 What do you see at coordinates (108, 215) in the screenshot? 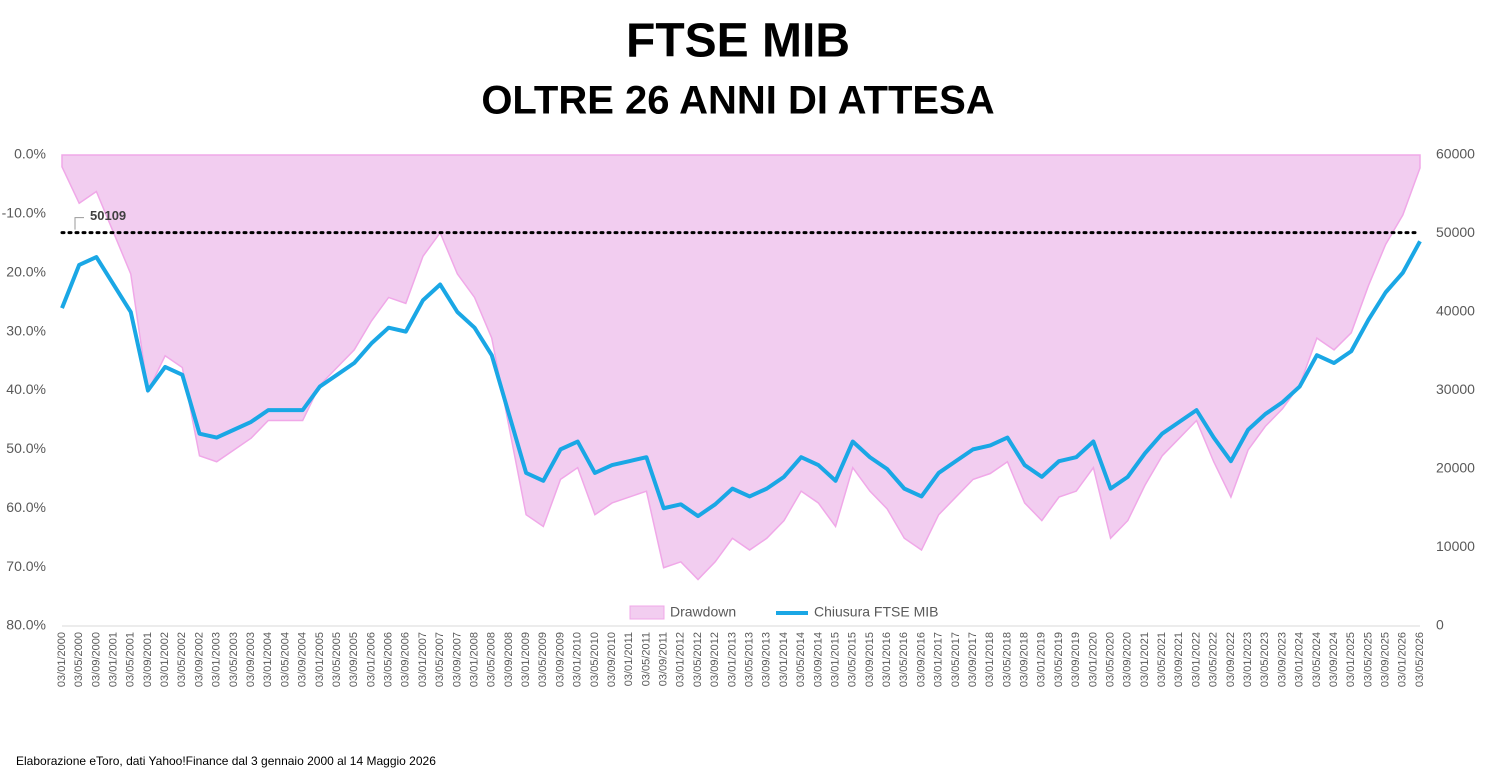
I see `peak-label: 50109` at bounding box center [108, 215].